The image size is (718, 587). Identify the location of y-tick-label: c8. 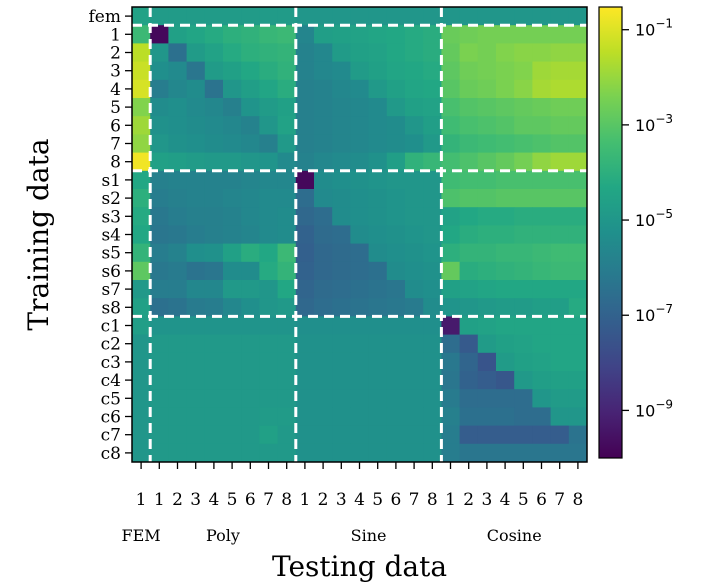
(111, 454).